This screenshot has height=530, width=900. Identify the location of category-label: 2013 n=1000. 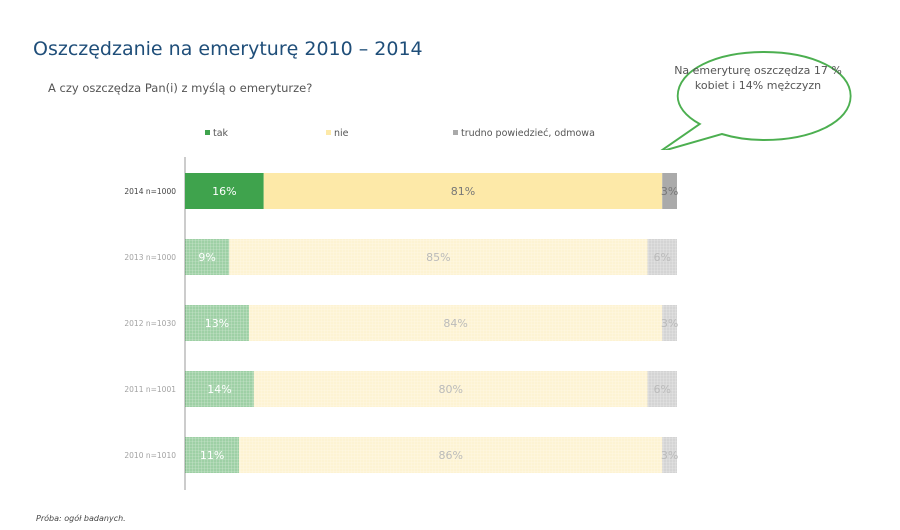
(150, 257).